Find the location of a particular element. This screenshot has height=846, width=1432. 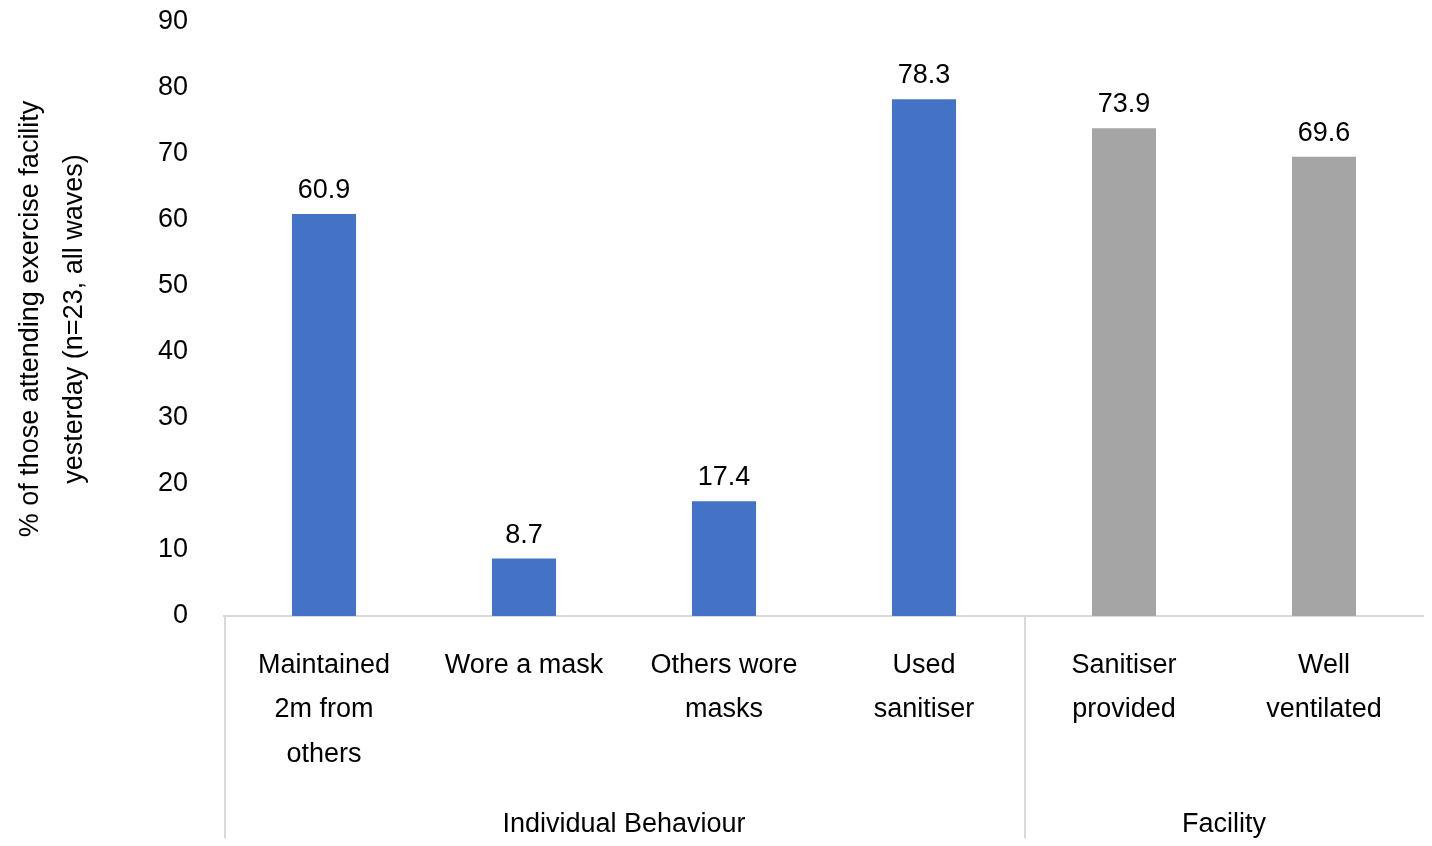

x-tick-label: Sanitiser provided is located at coordinates (1124, 686).